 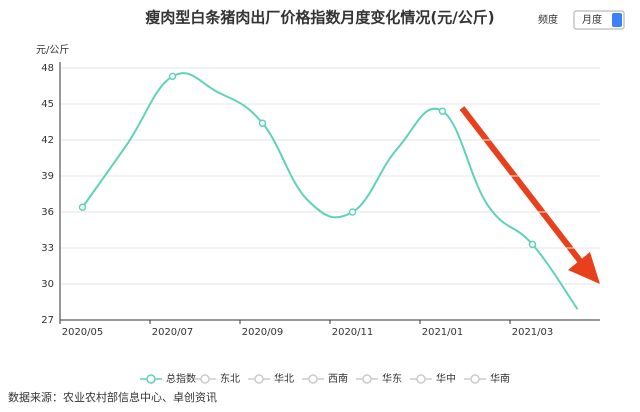 What do you see at coordinates (584, 268) in the screenshot?
I see `arrow-head` at bounding box center [584, 268].